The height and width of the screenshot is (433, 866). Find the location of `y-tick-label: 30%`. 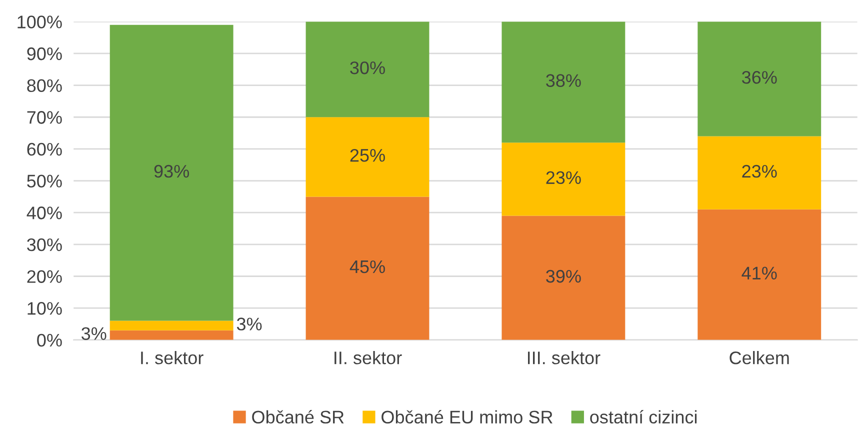

y-tick-label: 30% is located at coordinates (44, 245).